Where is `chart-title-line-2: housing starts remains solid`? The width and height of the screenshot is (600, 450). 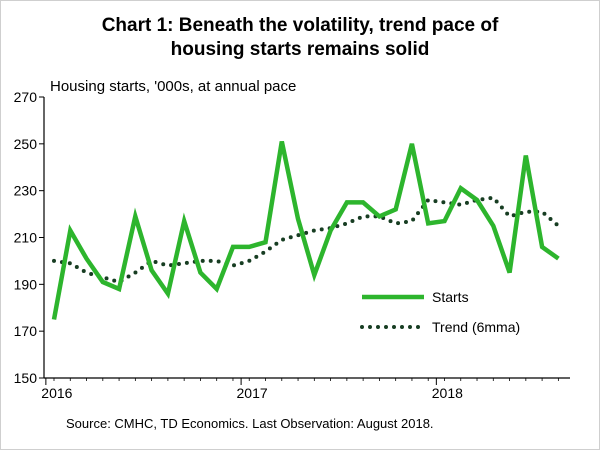 chart-title-line-2: housing starts remains solid is located at coordinates (300, 49).